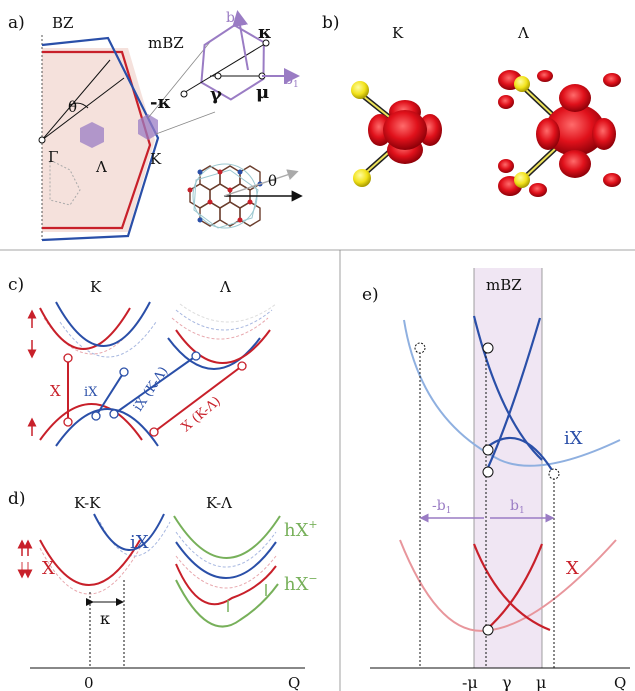  What do you see at coordinates (42, 140) in the screenshot?
I see `gamma-point` at bounding box center [42, 140].